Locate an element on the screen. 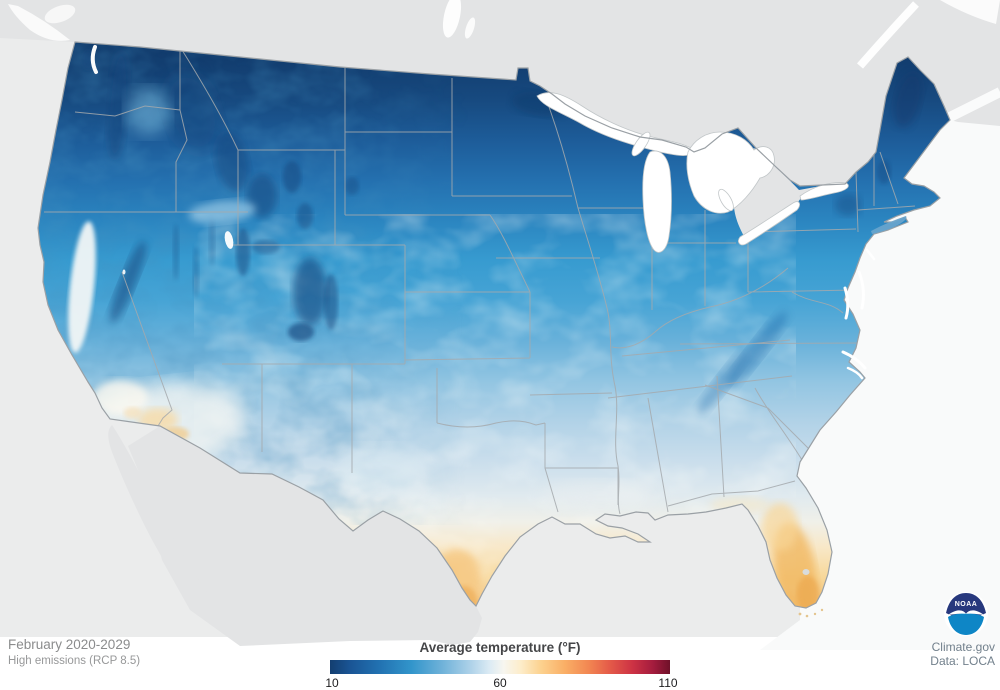 Image resolution: width=1000 pixels, height=690 pixels. legend-title: Average temperature (°F) is located at coordinates (500, 647).